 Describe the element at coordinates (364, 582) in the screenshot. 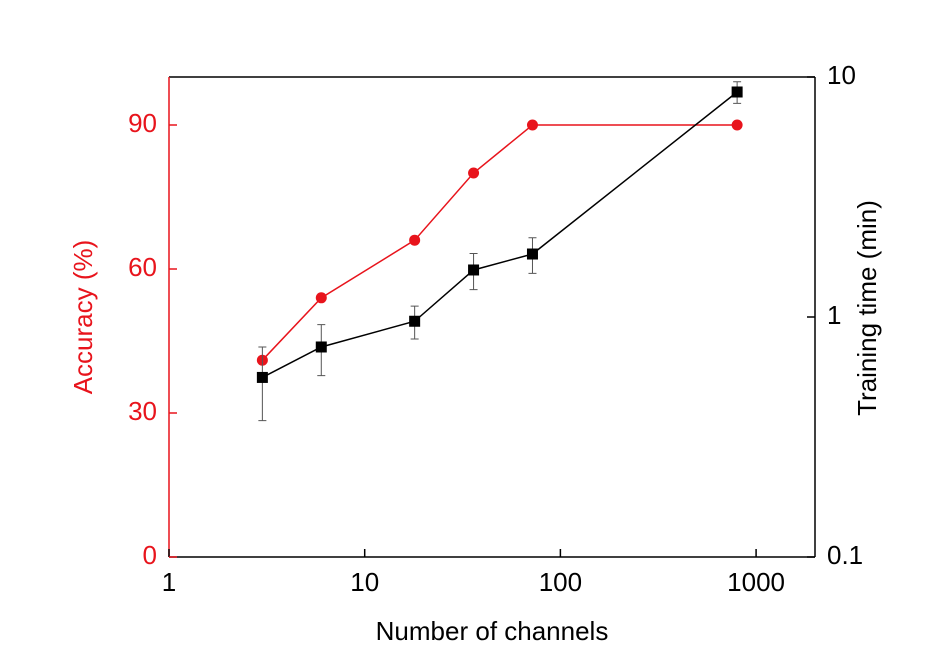

I see `x-tick-label: 10` at that location.